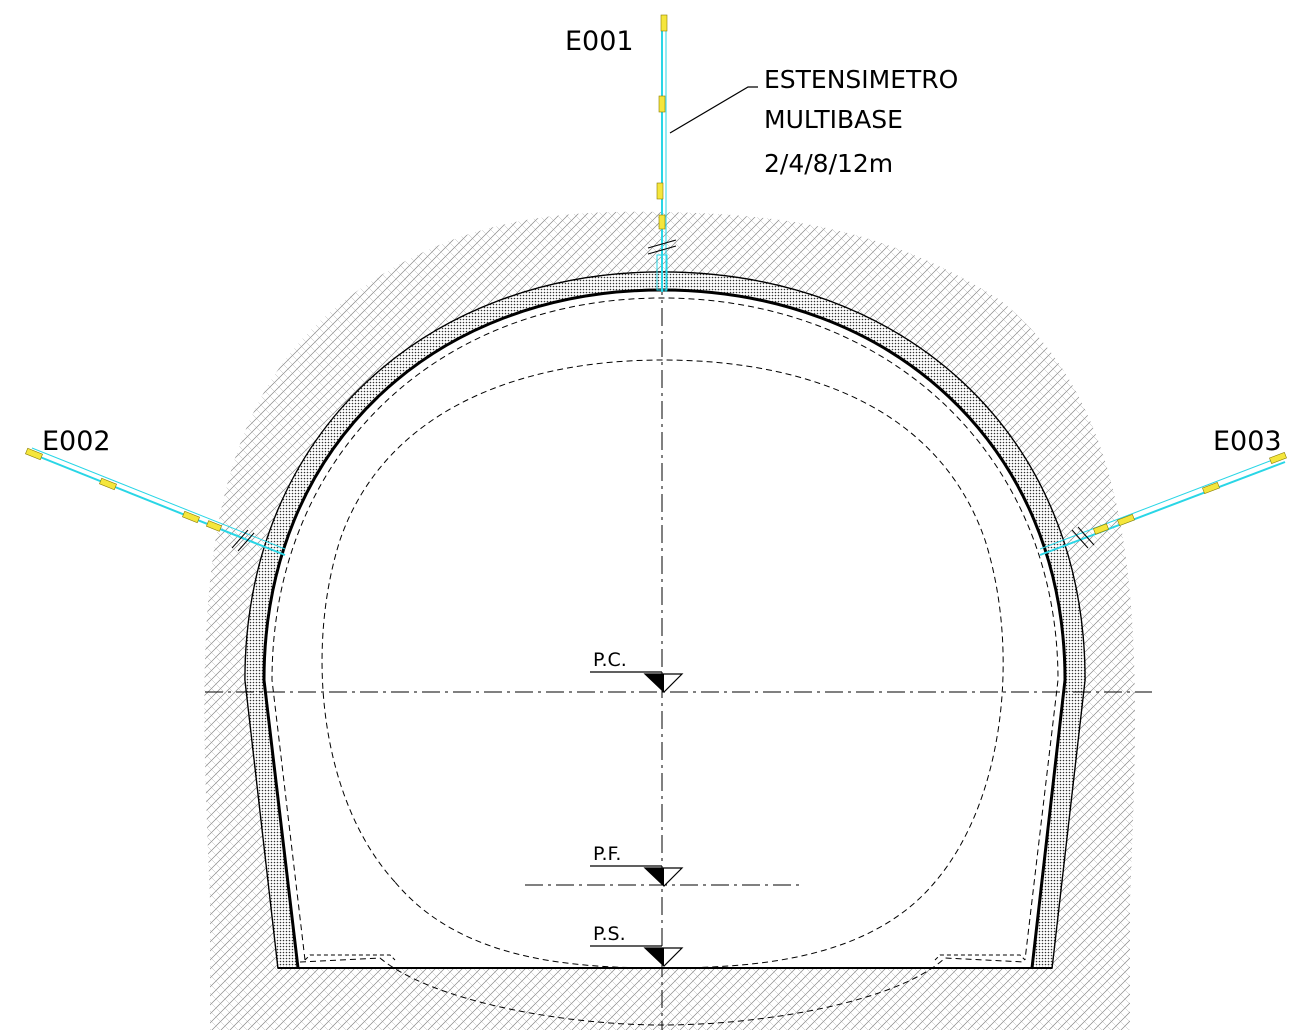 Image resolution: width=1289 pixels, height=1030 pixels. What do you see at coordinates (609, 934) in the screenshot?
I see `level-label-ps: P.S.` at bounding box center [609, 934].